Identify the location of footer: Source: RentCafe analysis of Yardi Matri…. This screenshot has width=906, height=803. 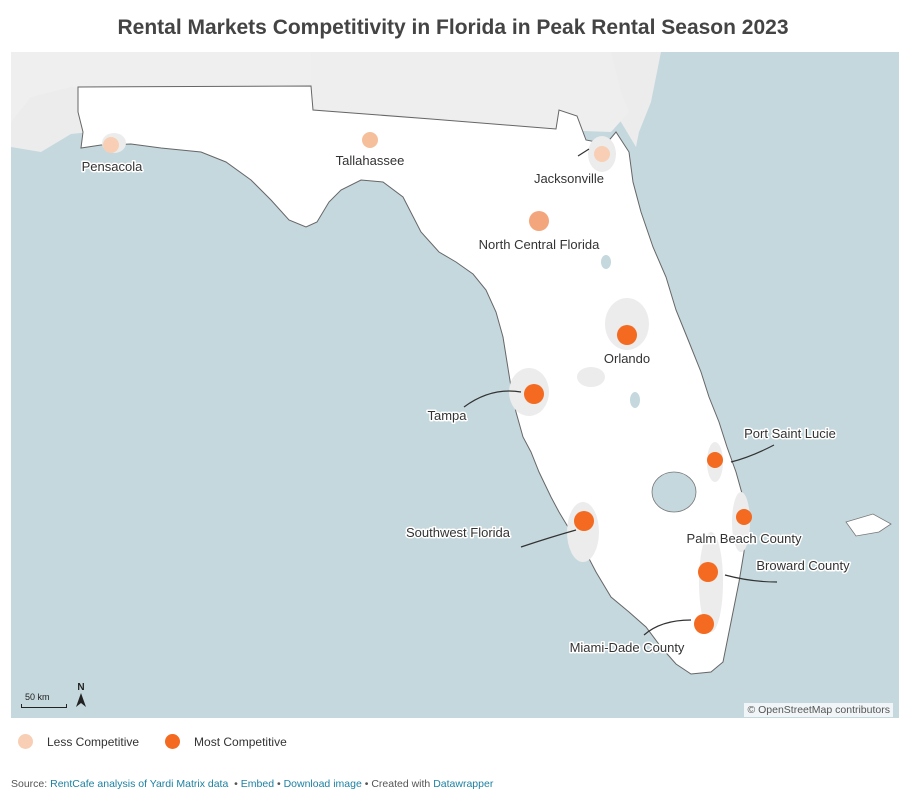
(252, 784).